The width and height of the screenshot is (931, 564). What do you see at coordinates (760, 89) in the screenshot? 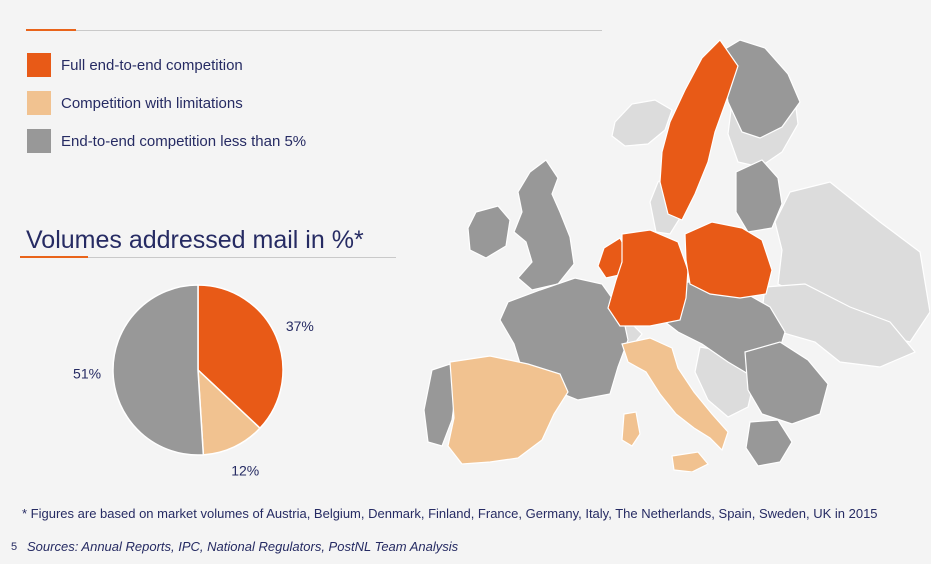
I see `map-norway-north` at bounding box center [760, 89].